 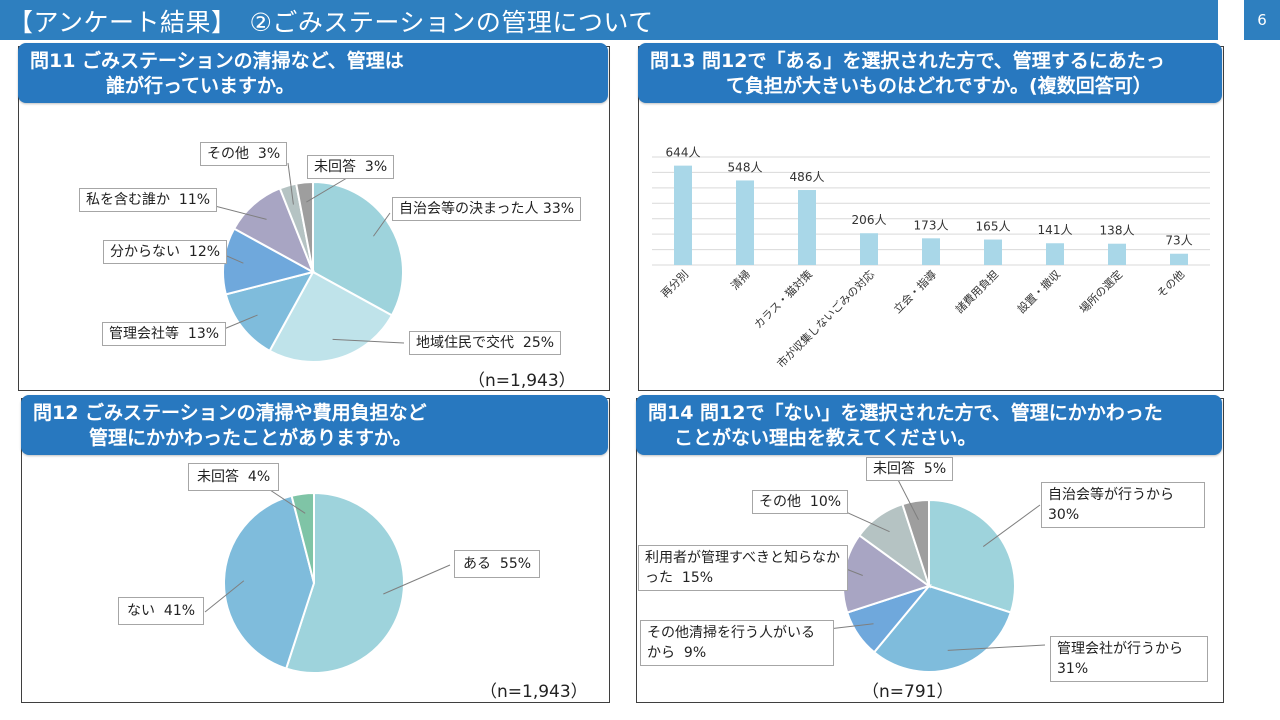 I want to click on q13-value-label-0: 644人, so click(x=683, y=153).